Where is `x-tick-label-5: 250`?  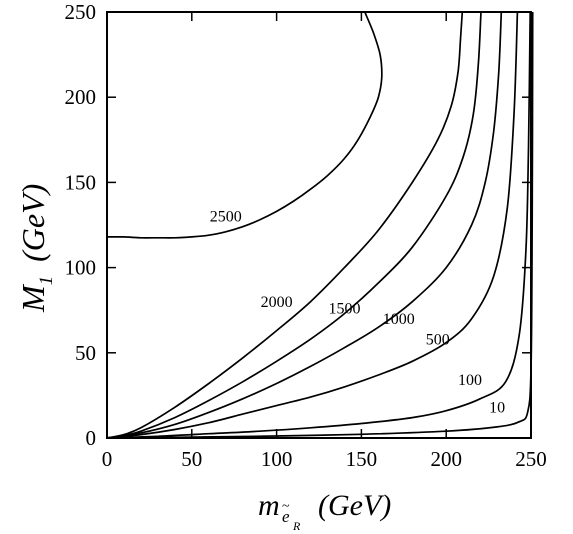
x-tick-label-5: 250 is located at coordinates (531, 459).